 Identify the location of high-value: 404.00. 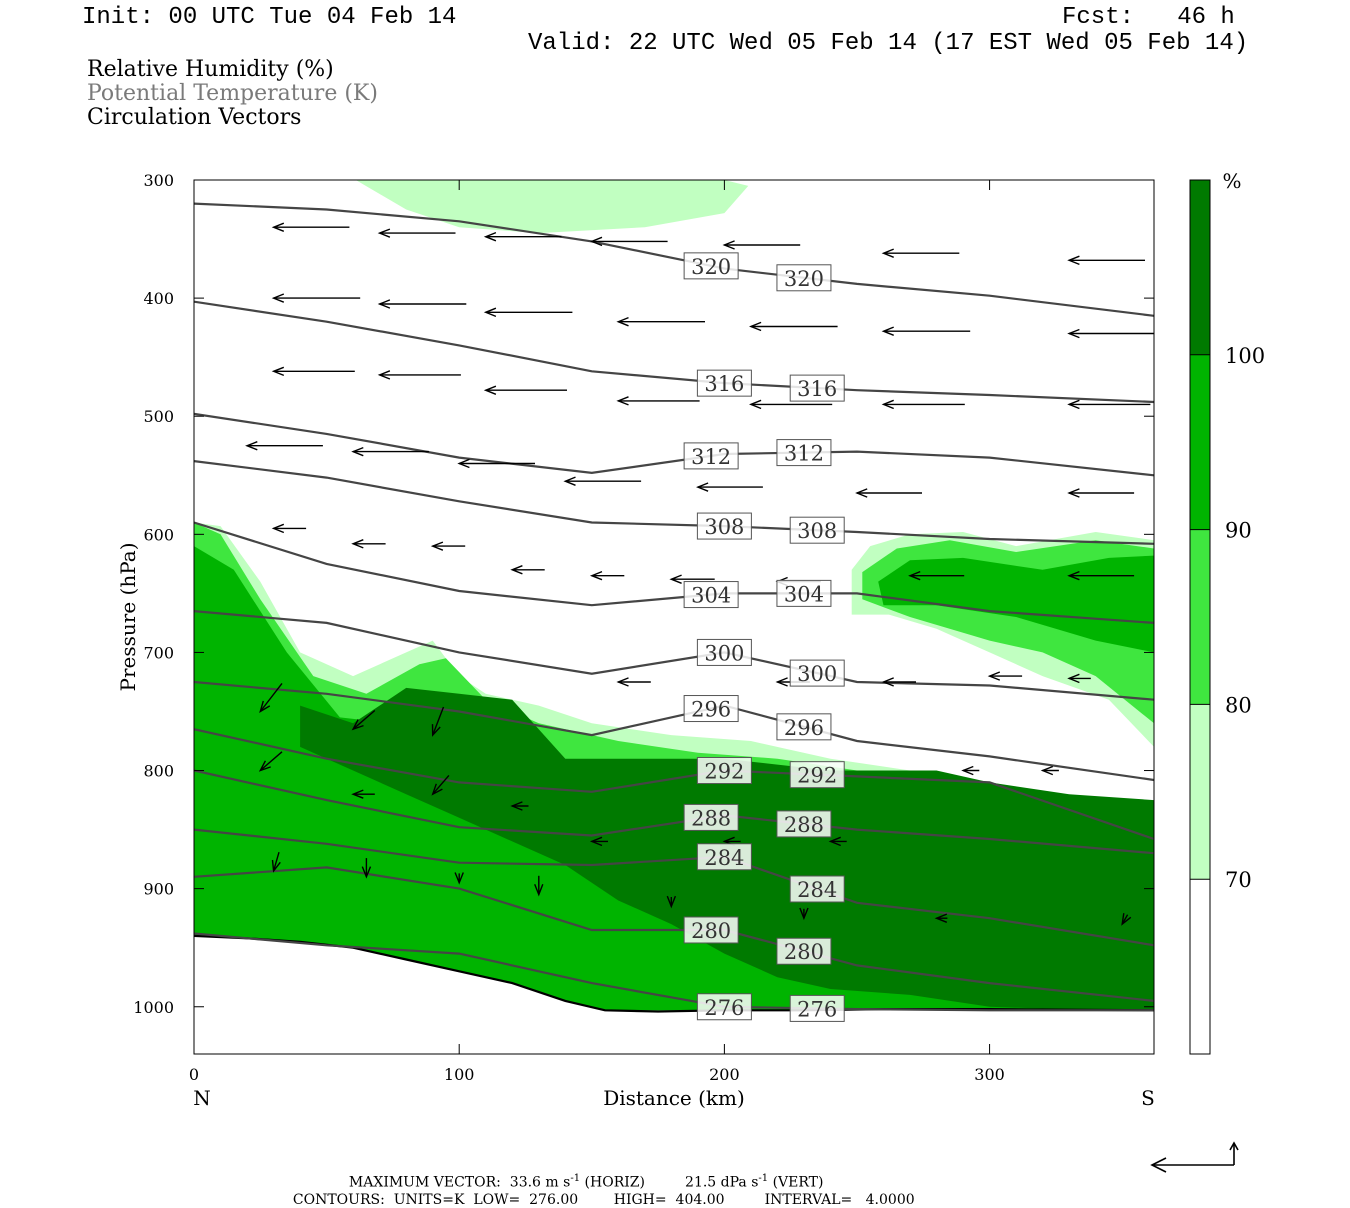
(700, 1200).